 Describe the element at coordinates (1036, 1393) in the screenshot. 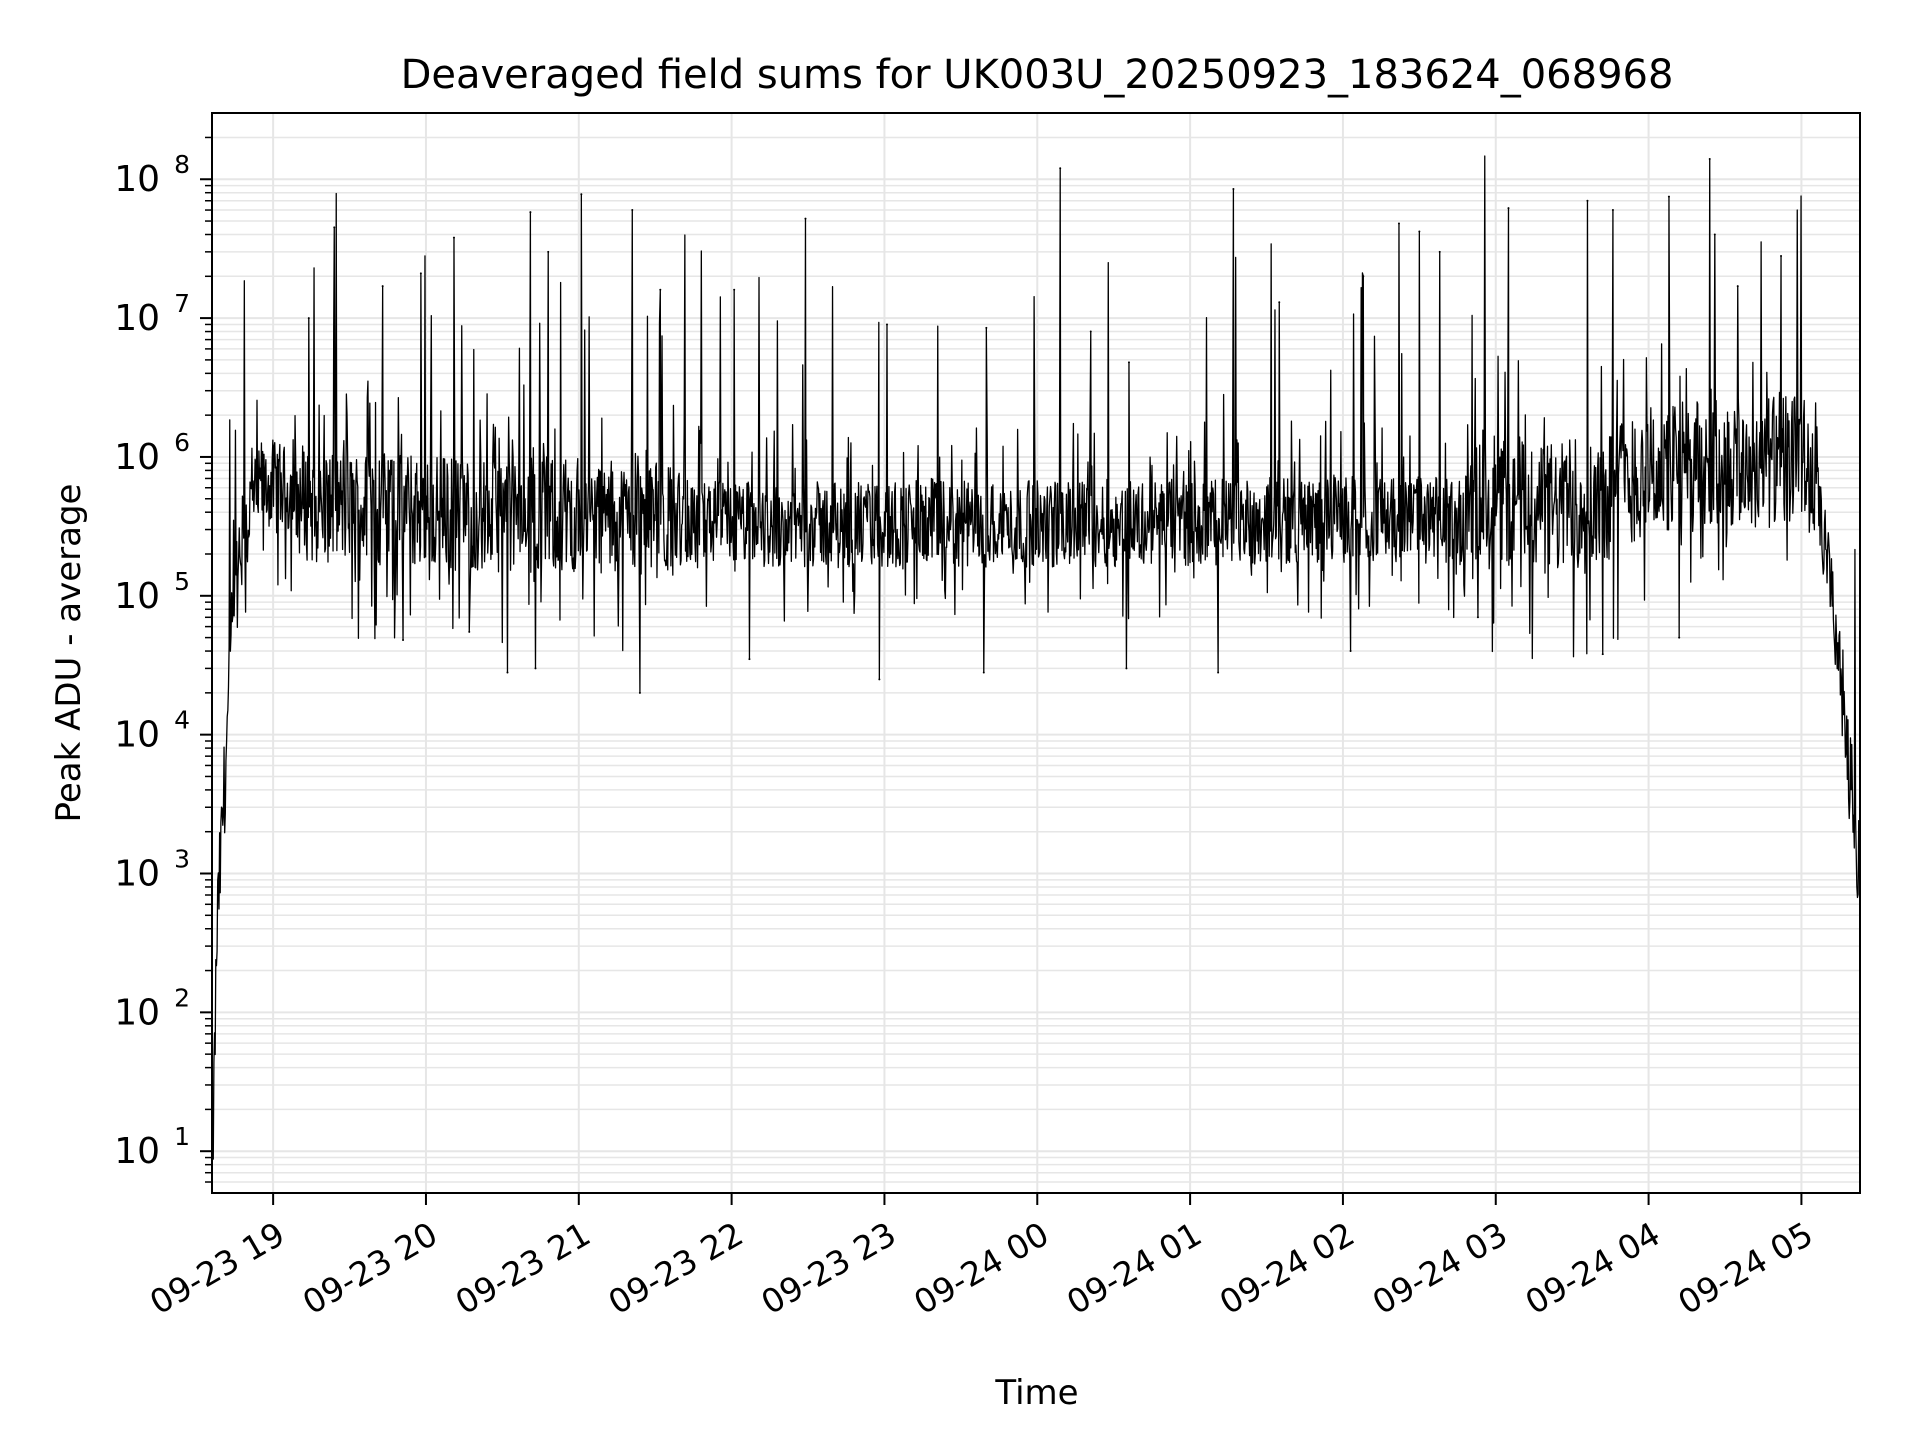

I see `x-axis-label: Time` at that location.